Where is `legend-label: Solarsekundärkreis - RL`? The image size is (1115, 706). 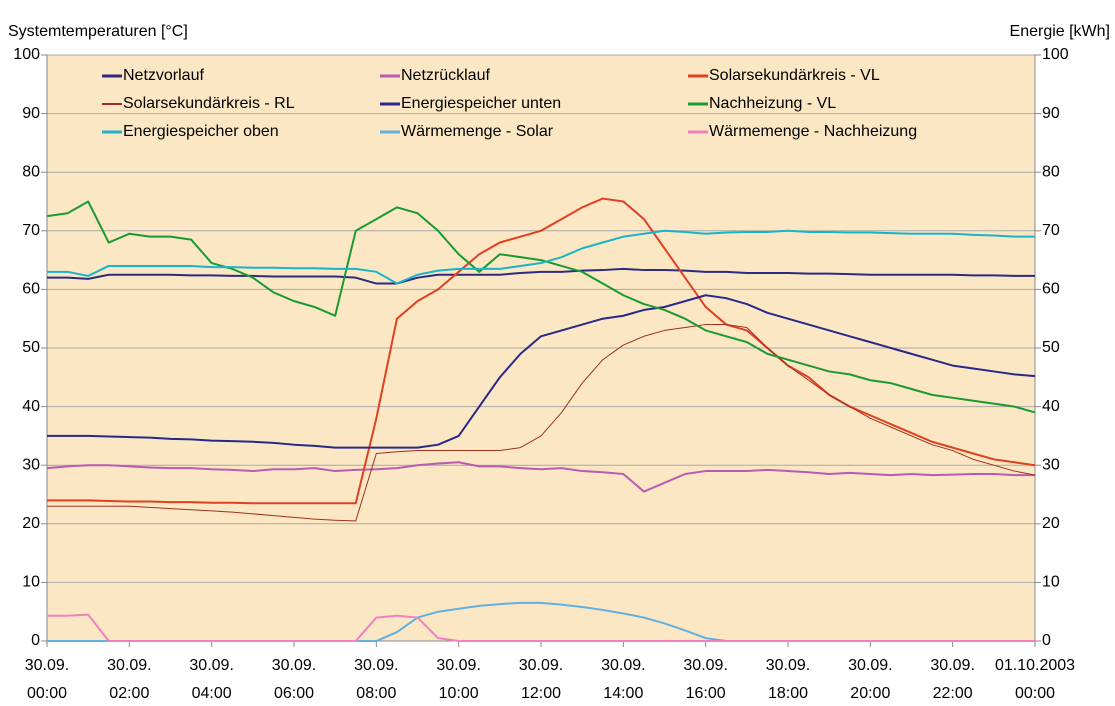 legend-label: Solarsekundärkreis - RL is located at coordinates (209, 103).